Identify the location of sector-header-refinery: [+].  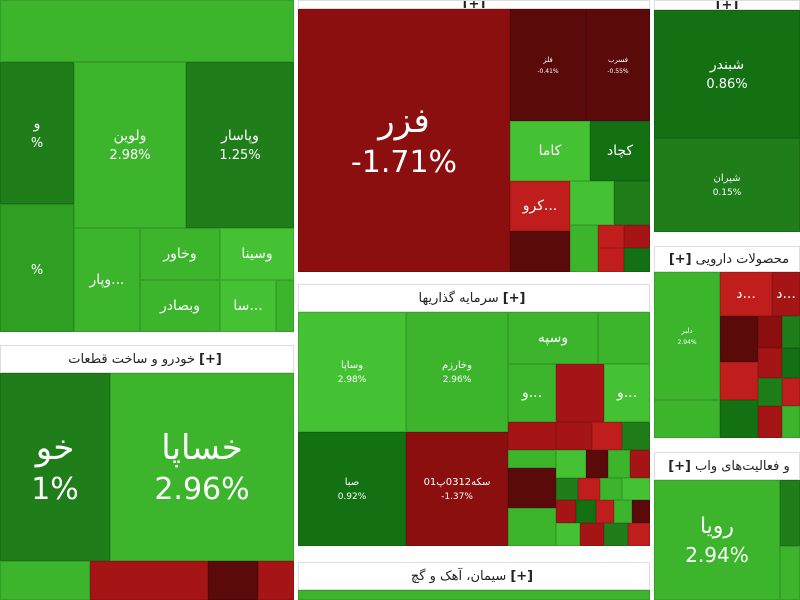
(474, 4).